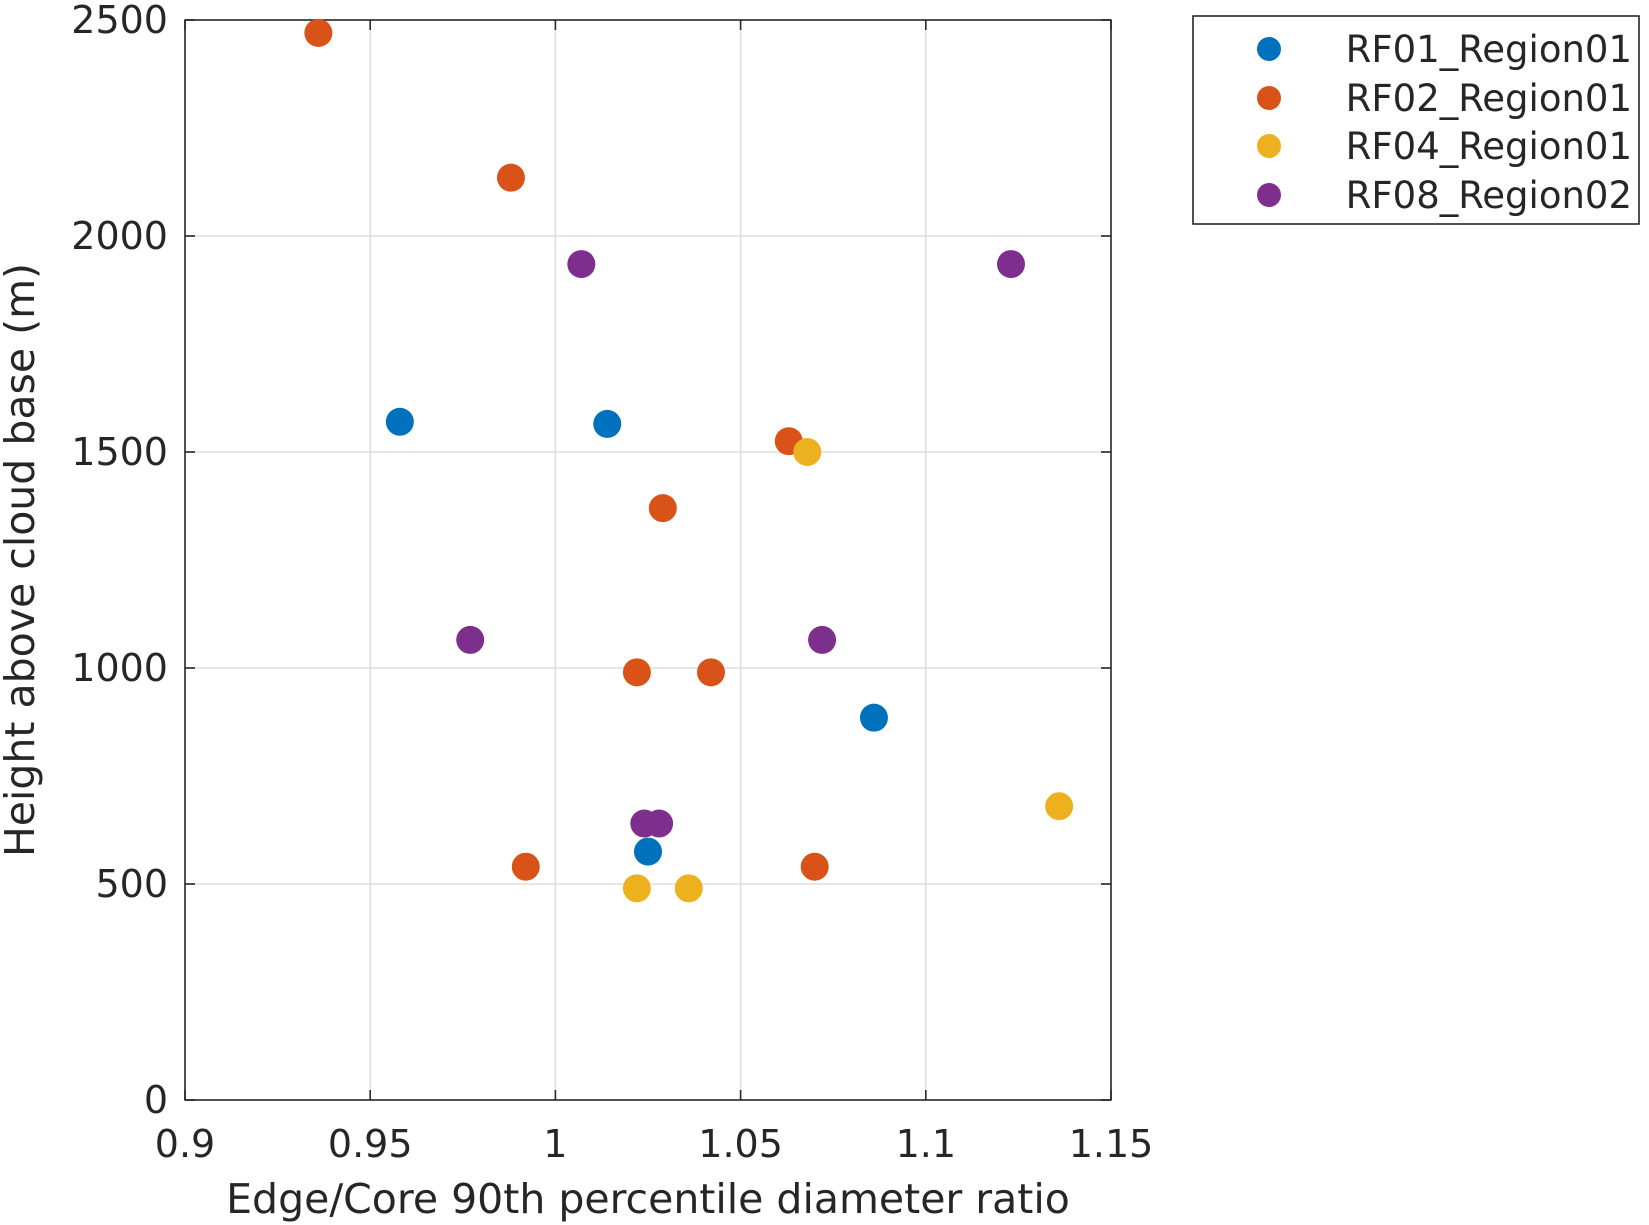 Image resolution: width=1649 pixels, height=1225 pixels. Describe the element at coordinates (1489, 195) in the screenshot. I see `legend-label-rf08: RF08_Region02` at that location.